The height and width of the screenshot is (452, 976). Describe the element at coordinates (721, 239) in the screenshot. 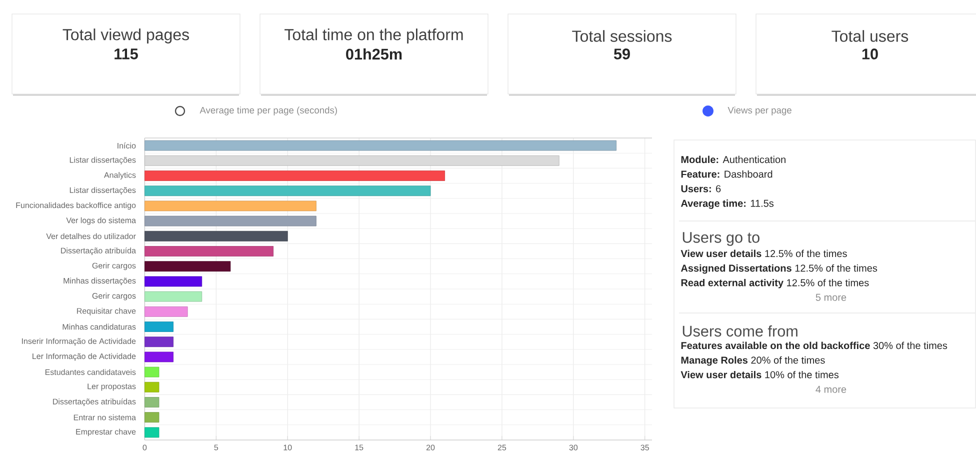

I see `text: Users go to` at that location.